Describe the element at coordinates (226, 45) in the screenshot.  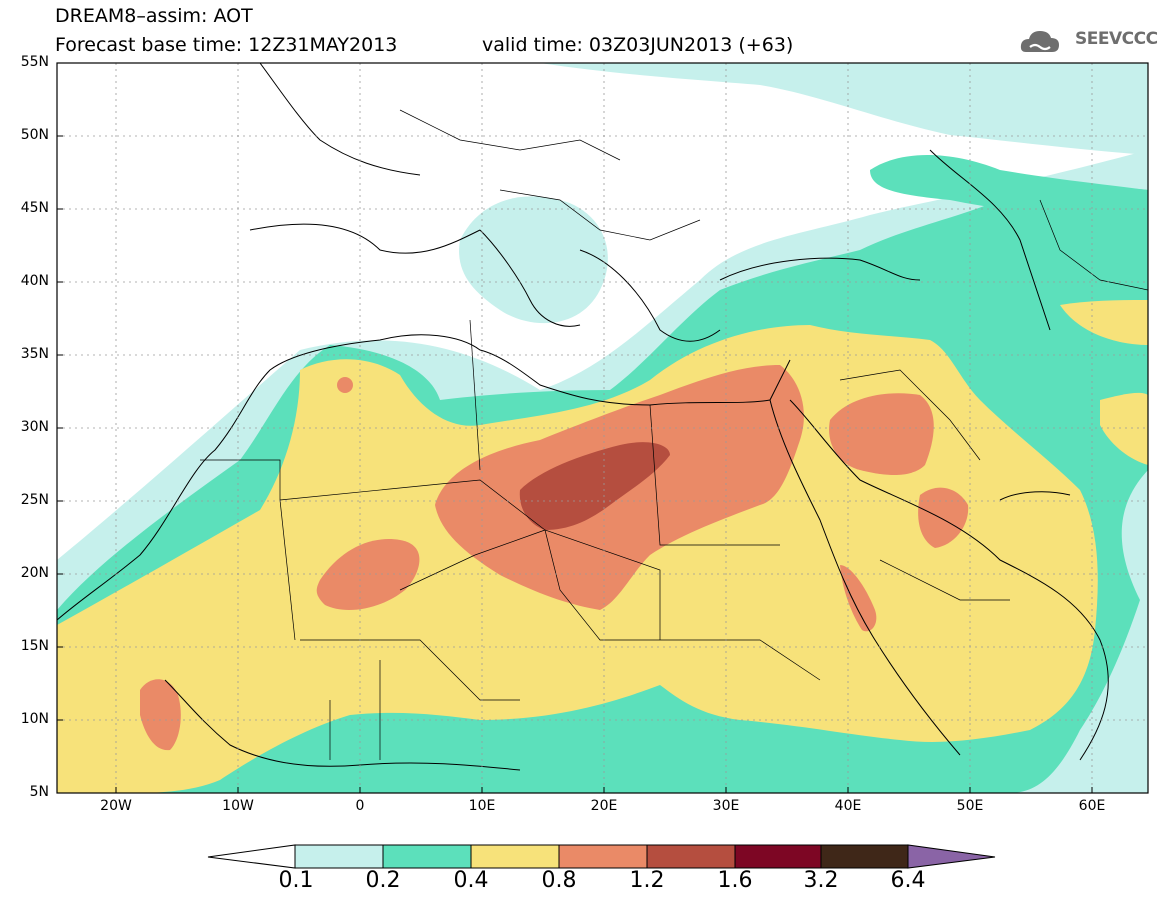
I see `forecast-base-time: Forecast base time: 12Z31MAY2013` at that location.